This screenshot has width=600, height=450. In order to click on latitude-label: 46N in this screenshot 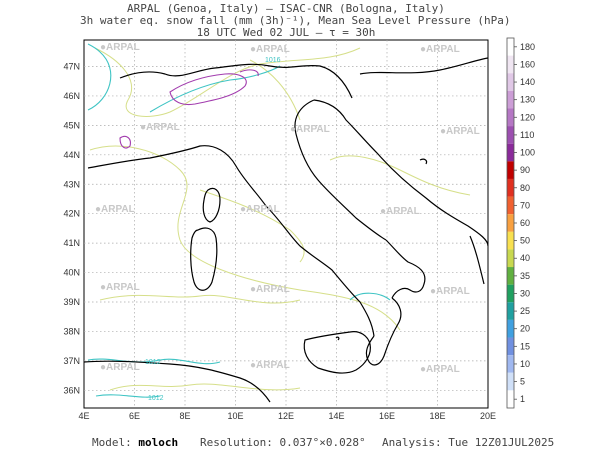, I will do `click(71, 96)`.